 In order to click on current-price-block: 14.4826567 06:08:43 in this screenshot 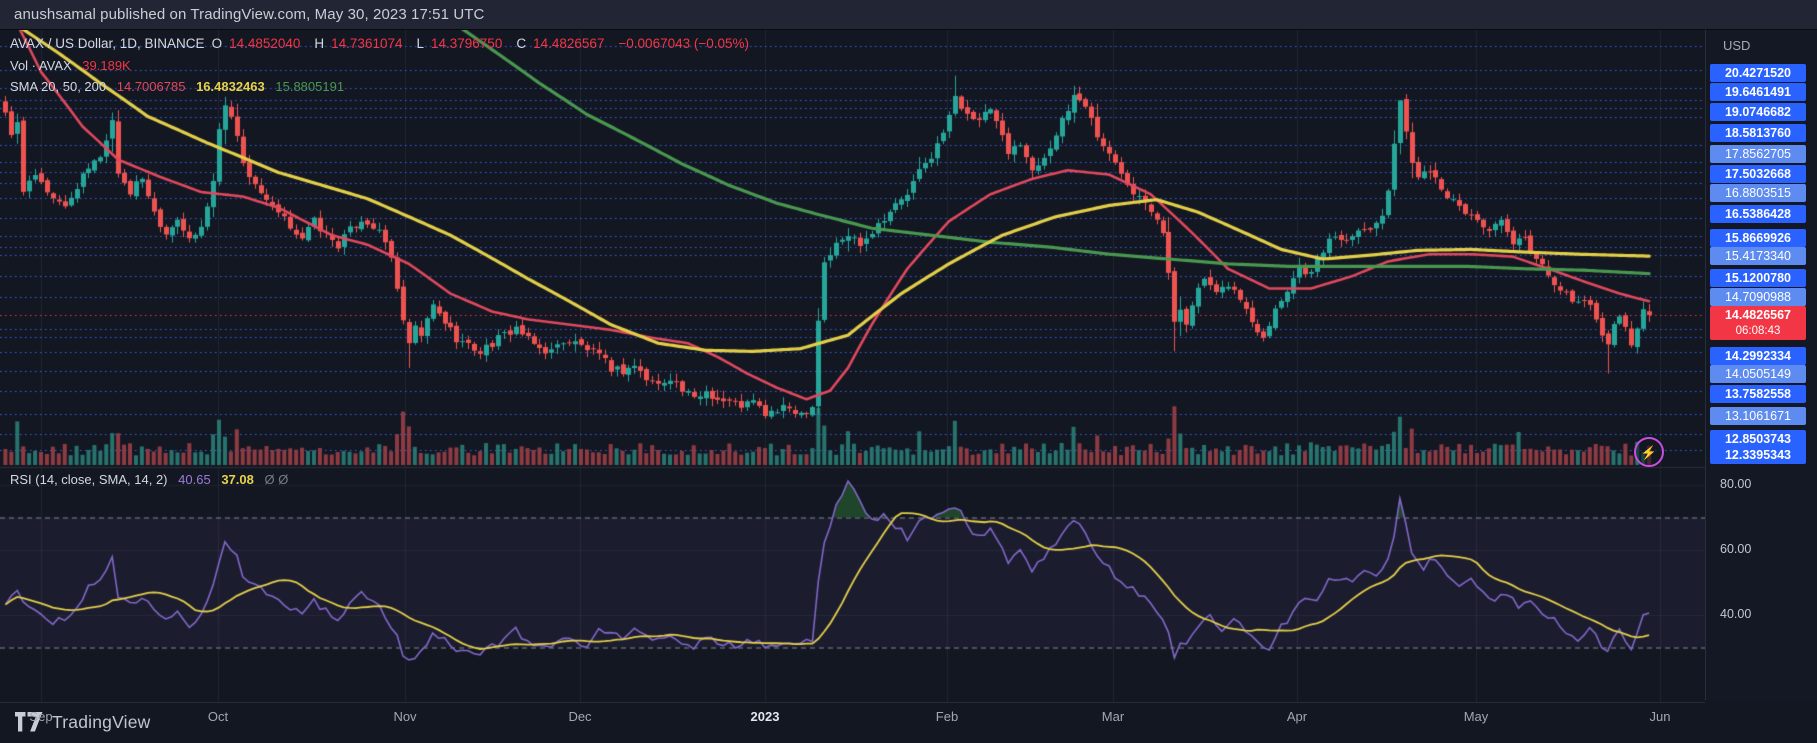, I will do `click(1758, 323)`.